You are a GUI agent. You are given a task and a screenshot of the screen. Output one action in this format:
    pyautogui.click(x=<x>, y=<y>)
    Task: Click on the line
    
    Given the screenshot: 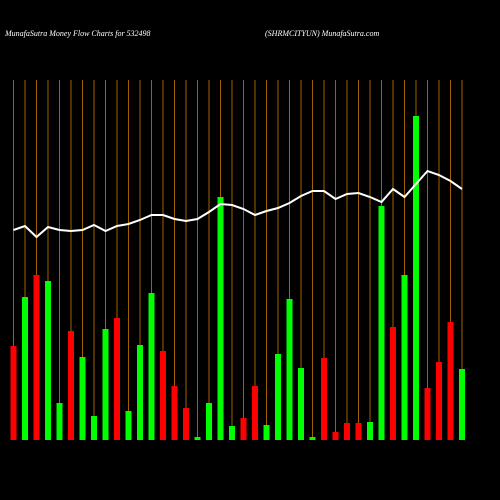 What is the action you would take?
    pyautogui.click(x=238, y=204)
    